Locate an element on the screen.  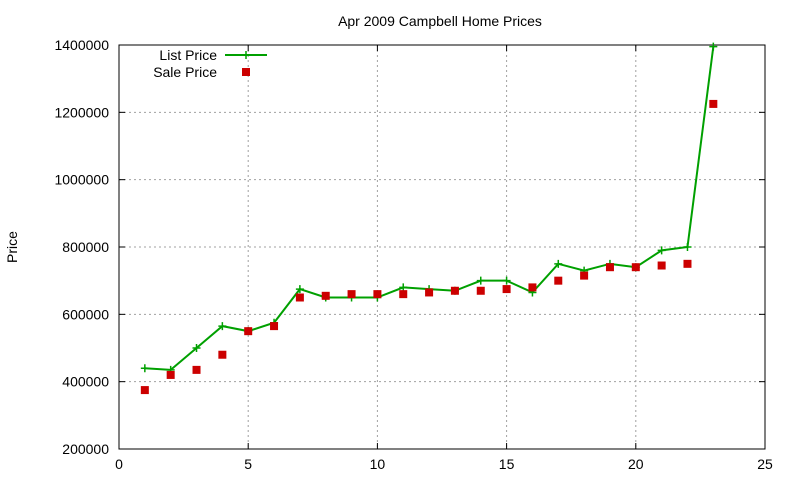
x-tick-label: 0 is located at coordinates (119, 464).